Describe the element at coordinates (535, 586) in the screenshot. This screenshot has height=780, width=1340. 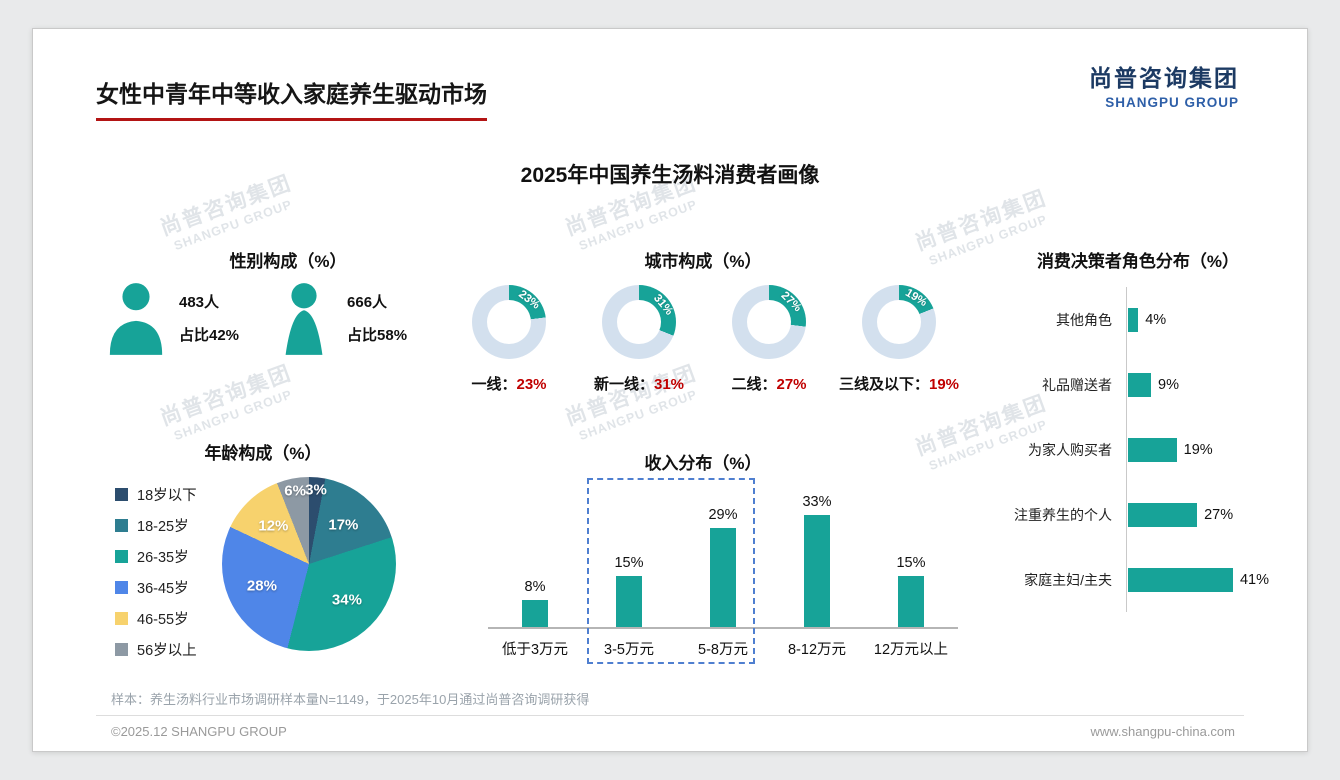
I see `income-value-label: 8%` at that location.